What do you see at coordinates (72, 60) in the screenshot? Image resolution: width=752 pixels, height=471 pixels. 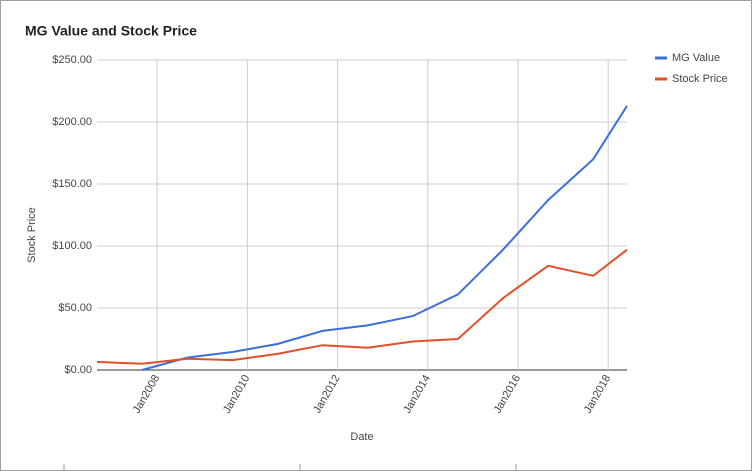 I see `y-tick-label: $250.00` at bounding box center [72, 60].